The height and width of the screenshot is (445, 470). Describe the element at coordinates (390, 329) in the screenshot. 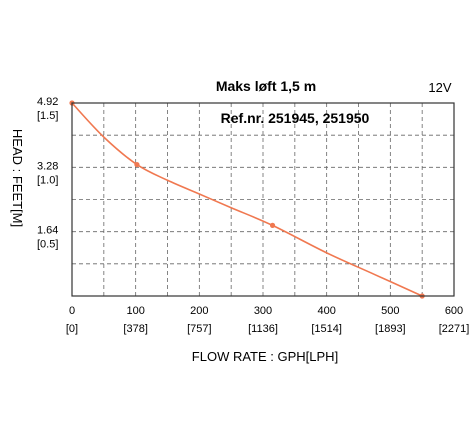

I see `x-tick-sublabel: [1893]` at that location.